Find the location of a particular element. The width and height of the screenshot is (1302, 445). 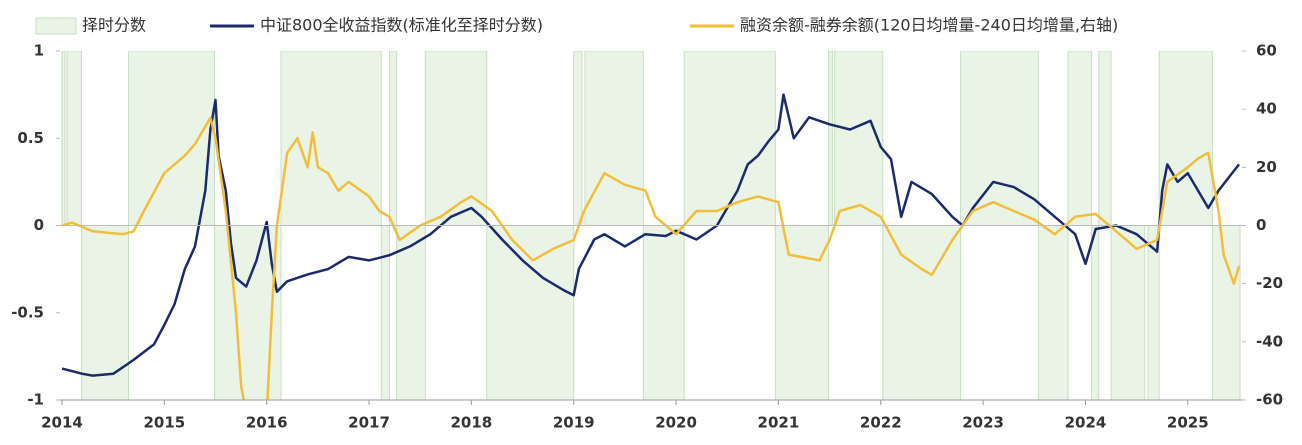

x-tick-label: 2021 is located at coordinates (779, 423).